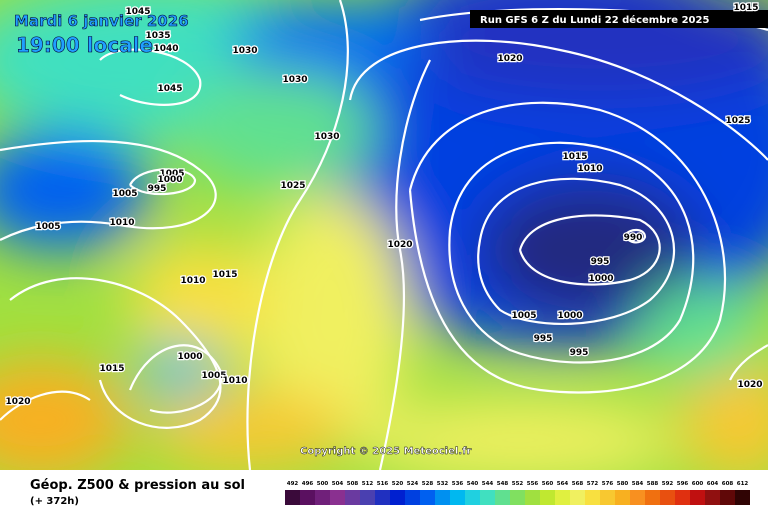 The height and width of the screenshot is (516, 768). I want to click on copyright: Copyright © 2025 Meteociel.fr, so click(385, 451).